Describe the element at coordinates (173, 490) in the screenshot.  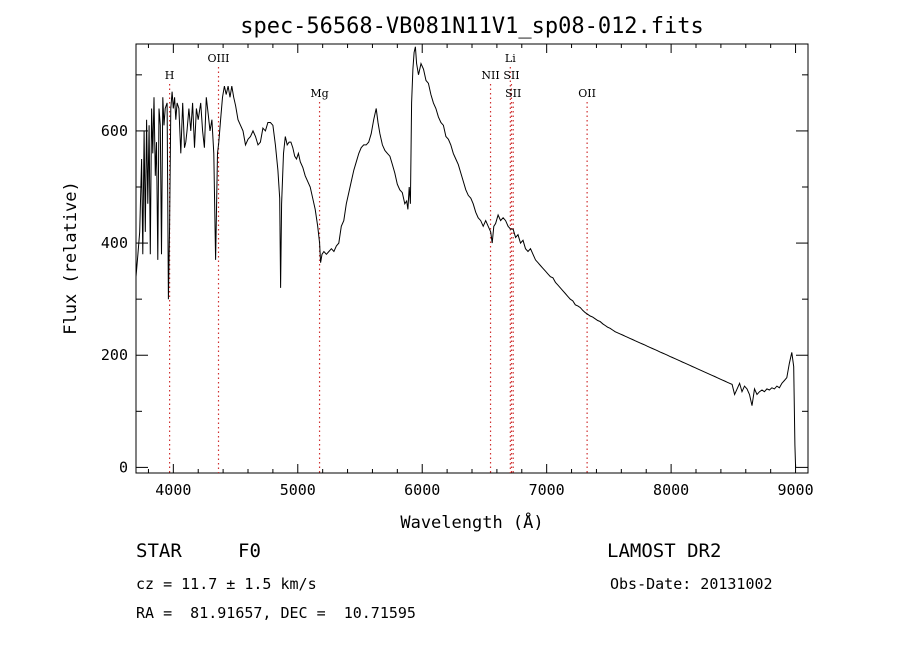
I see `x-tick-label: 4000` at that location.